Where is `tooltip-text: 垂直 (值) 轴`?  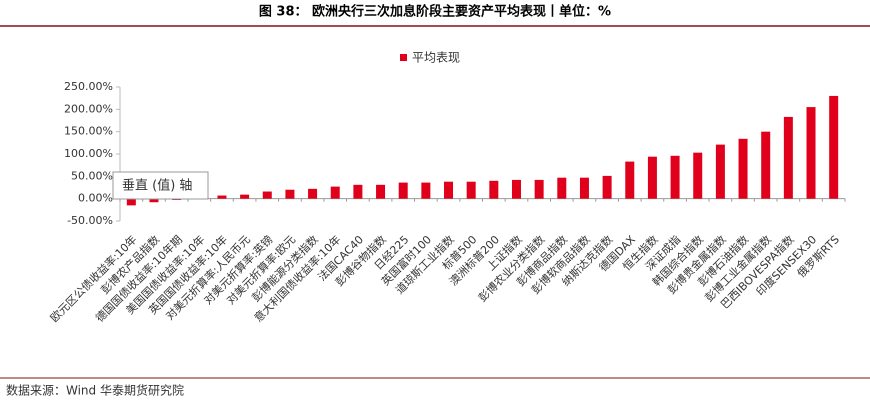 tooltip-text: 垂直 (值) 轴 is located at coordinates (157, 186).